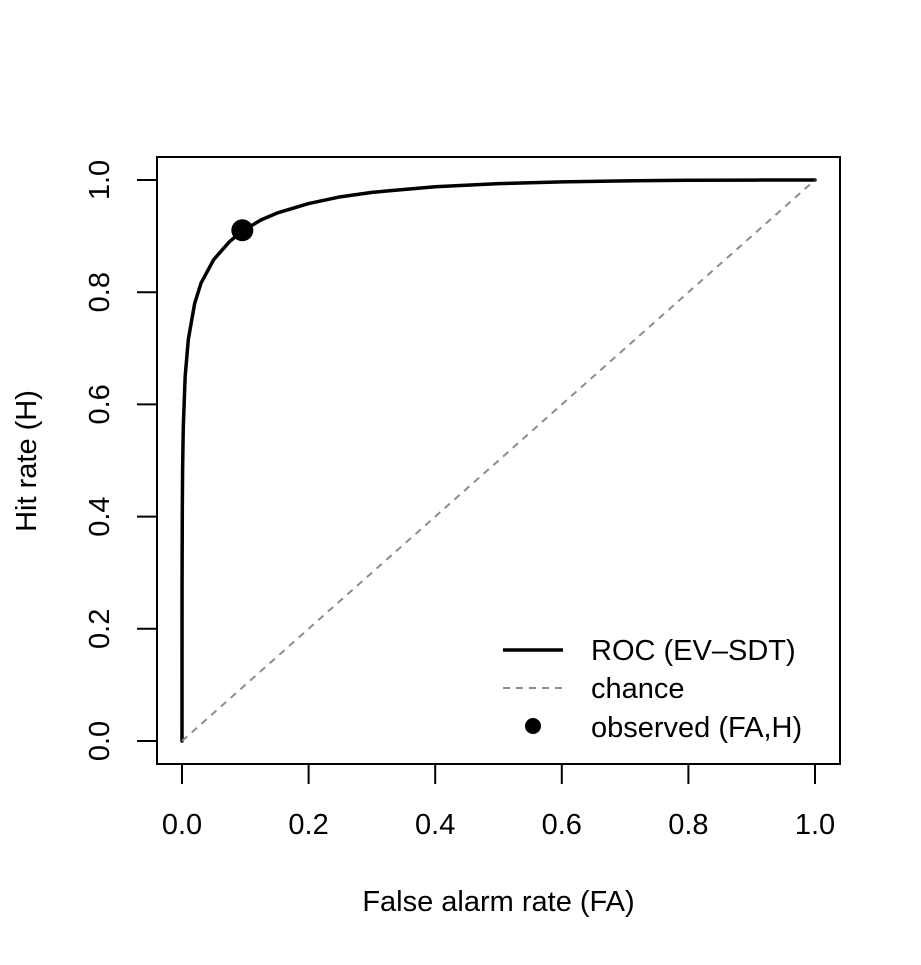 The width and height of the screenshot is (921, 965). I want to click on legend-chance-label: chance, so click(638, 689).